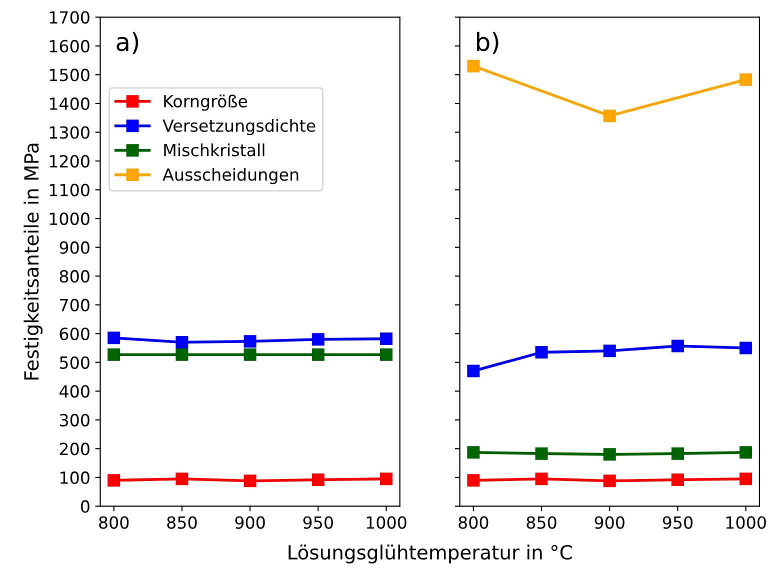 Image resolution: width=771 pixels, height=572 pixels. What do you see at coordinates (430, 554) in the screenshot?
I see `x-axis-title: Lösungsglühtemperatur in °C` at bounding box center [430, 554].